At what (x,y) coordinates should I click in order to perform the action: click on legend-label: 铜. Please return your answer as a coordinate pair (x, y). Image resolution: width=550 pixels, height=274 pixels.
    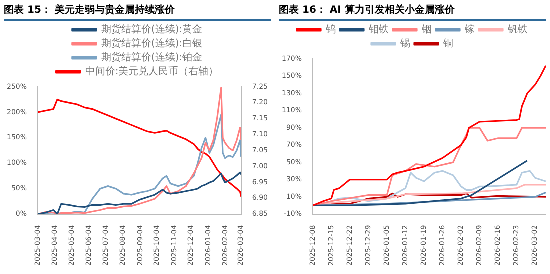
    Looking at the image, I should click on (448, 44).